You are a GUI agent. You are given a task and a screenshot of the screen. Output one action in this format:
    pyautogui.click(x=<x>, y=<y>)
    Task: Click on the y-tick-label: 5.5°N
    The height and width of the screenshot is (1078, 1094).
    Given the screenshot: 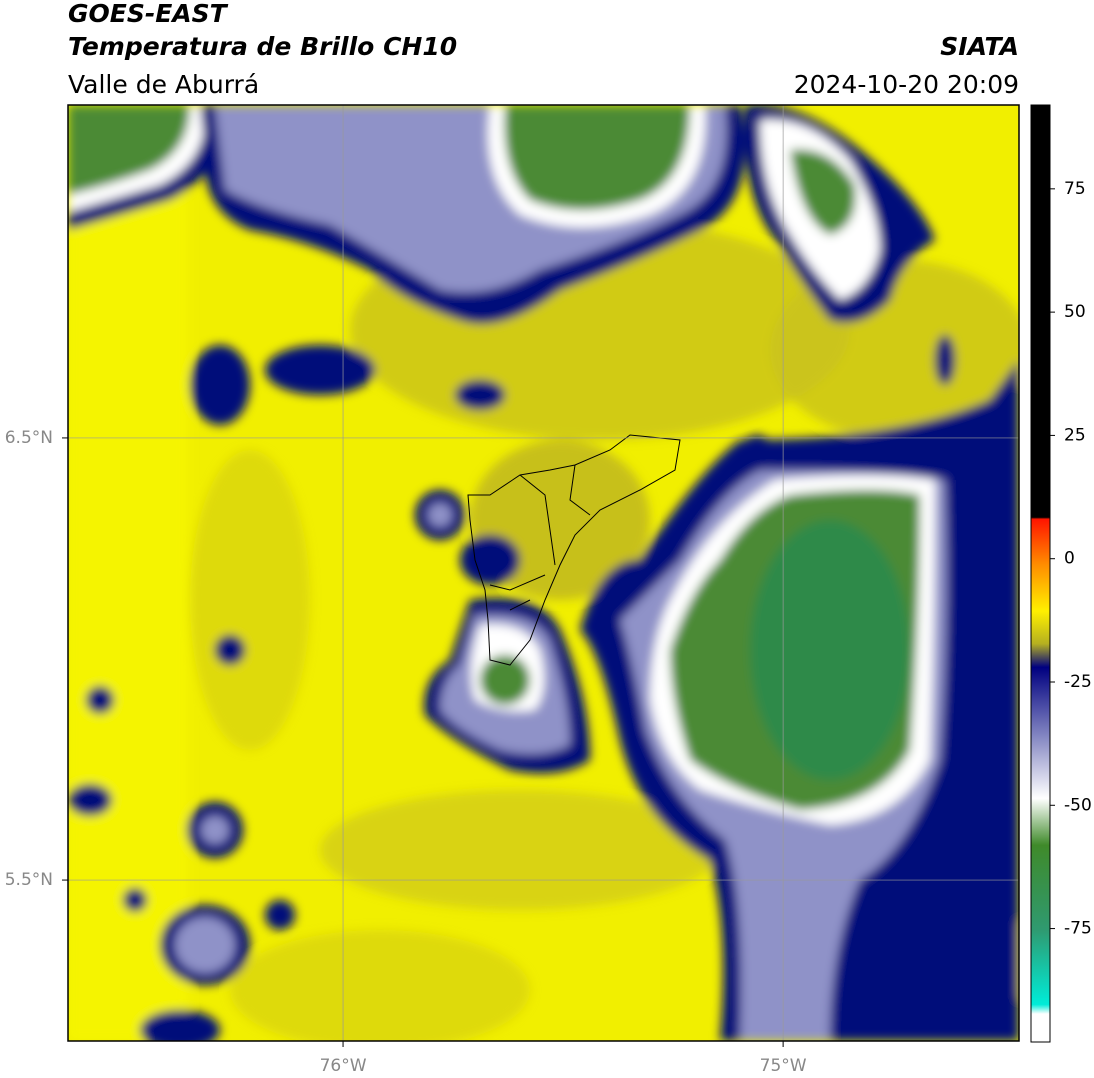 What is the action you would take?
    pyautogui.click(x=29, y=880)
    